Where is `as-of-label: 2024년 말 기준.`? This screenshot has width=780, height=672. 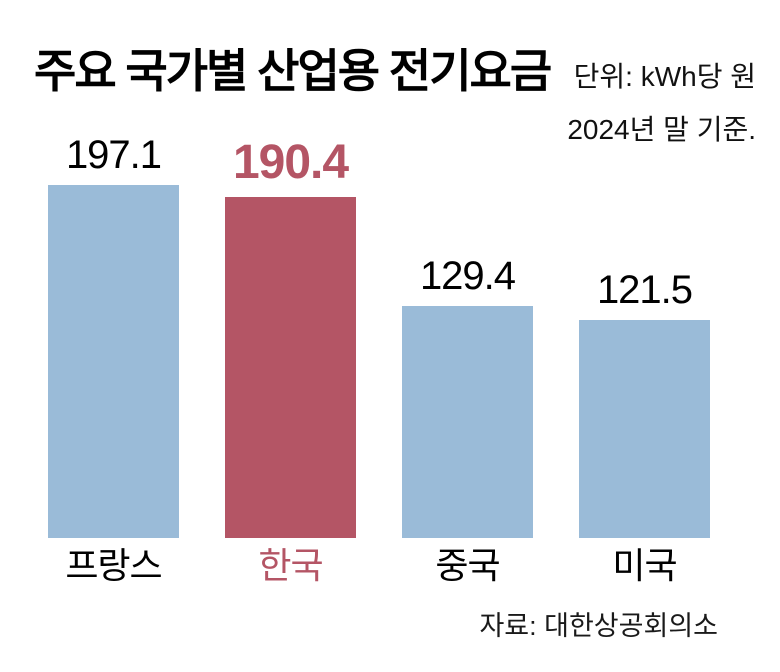 as-of-label: 2024년 말 기준. is located at coordinates (661, 129).